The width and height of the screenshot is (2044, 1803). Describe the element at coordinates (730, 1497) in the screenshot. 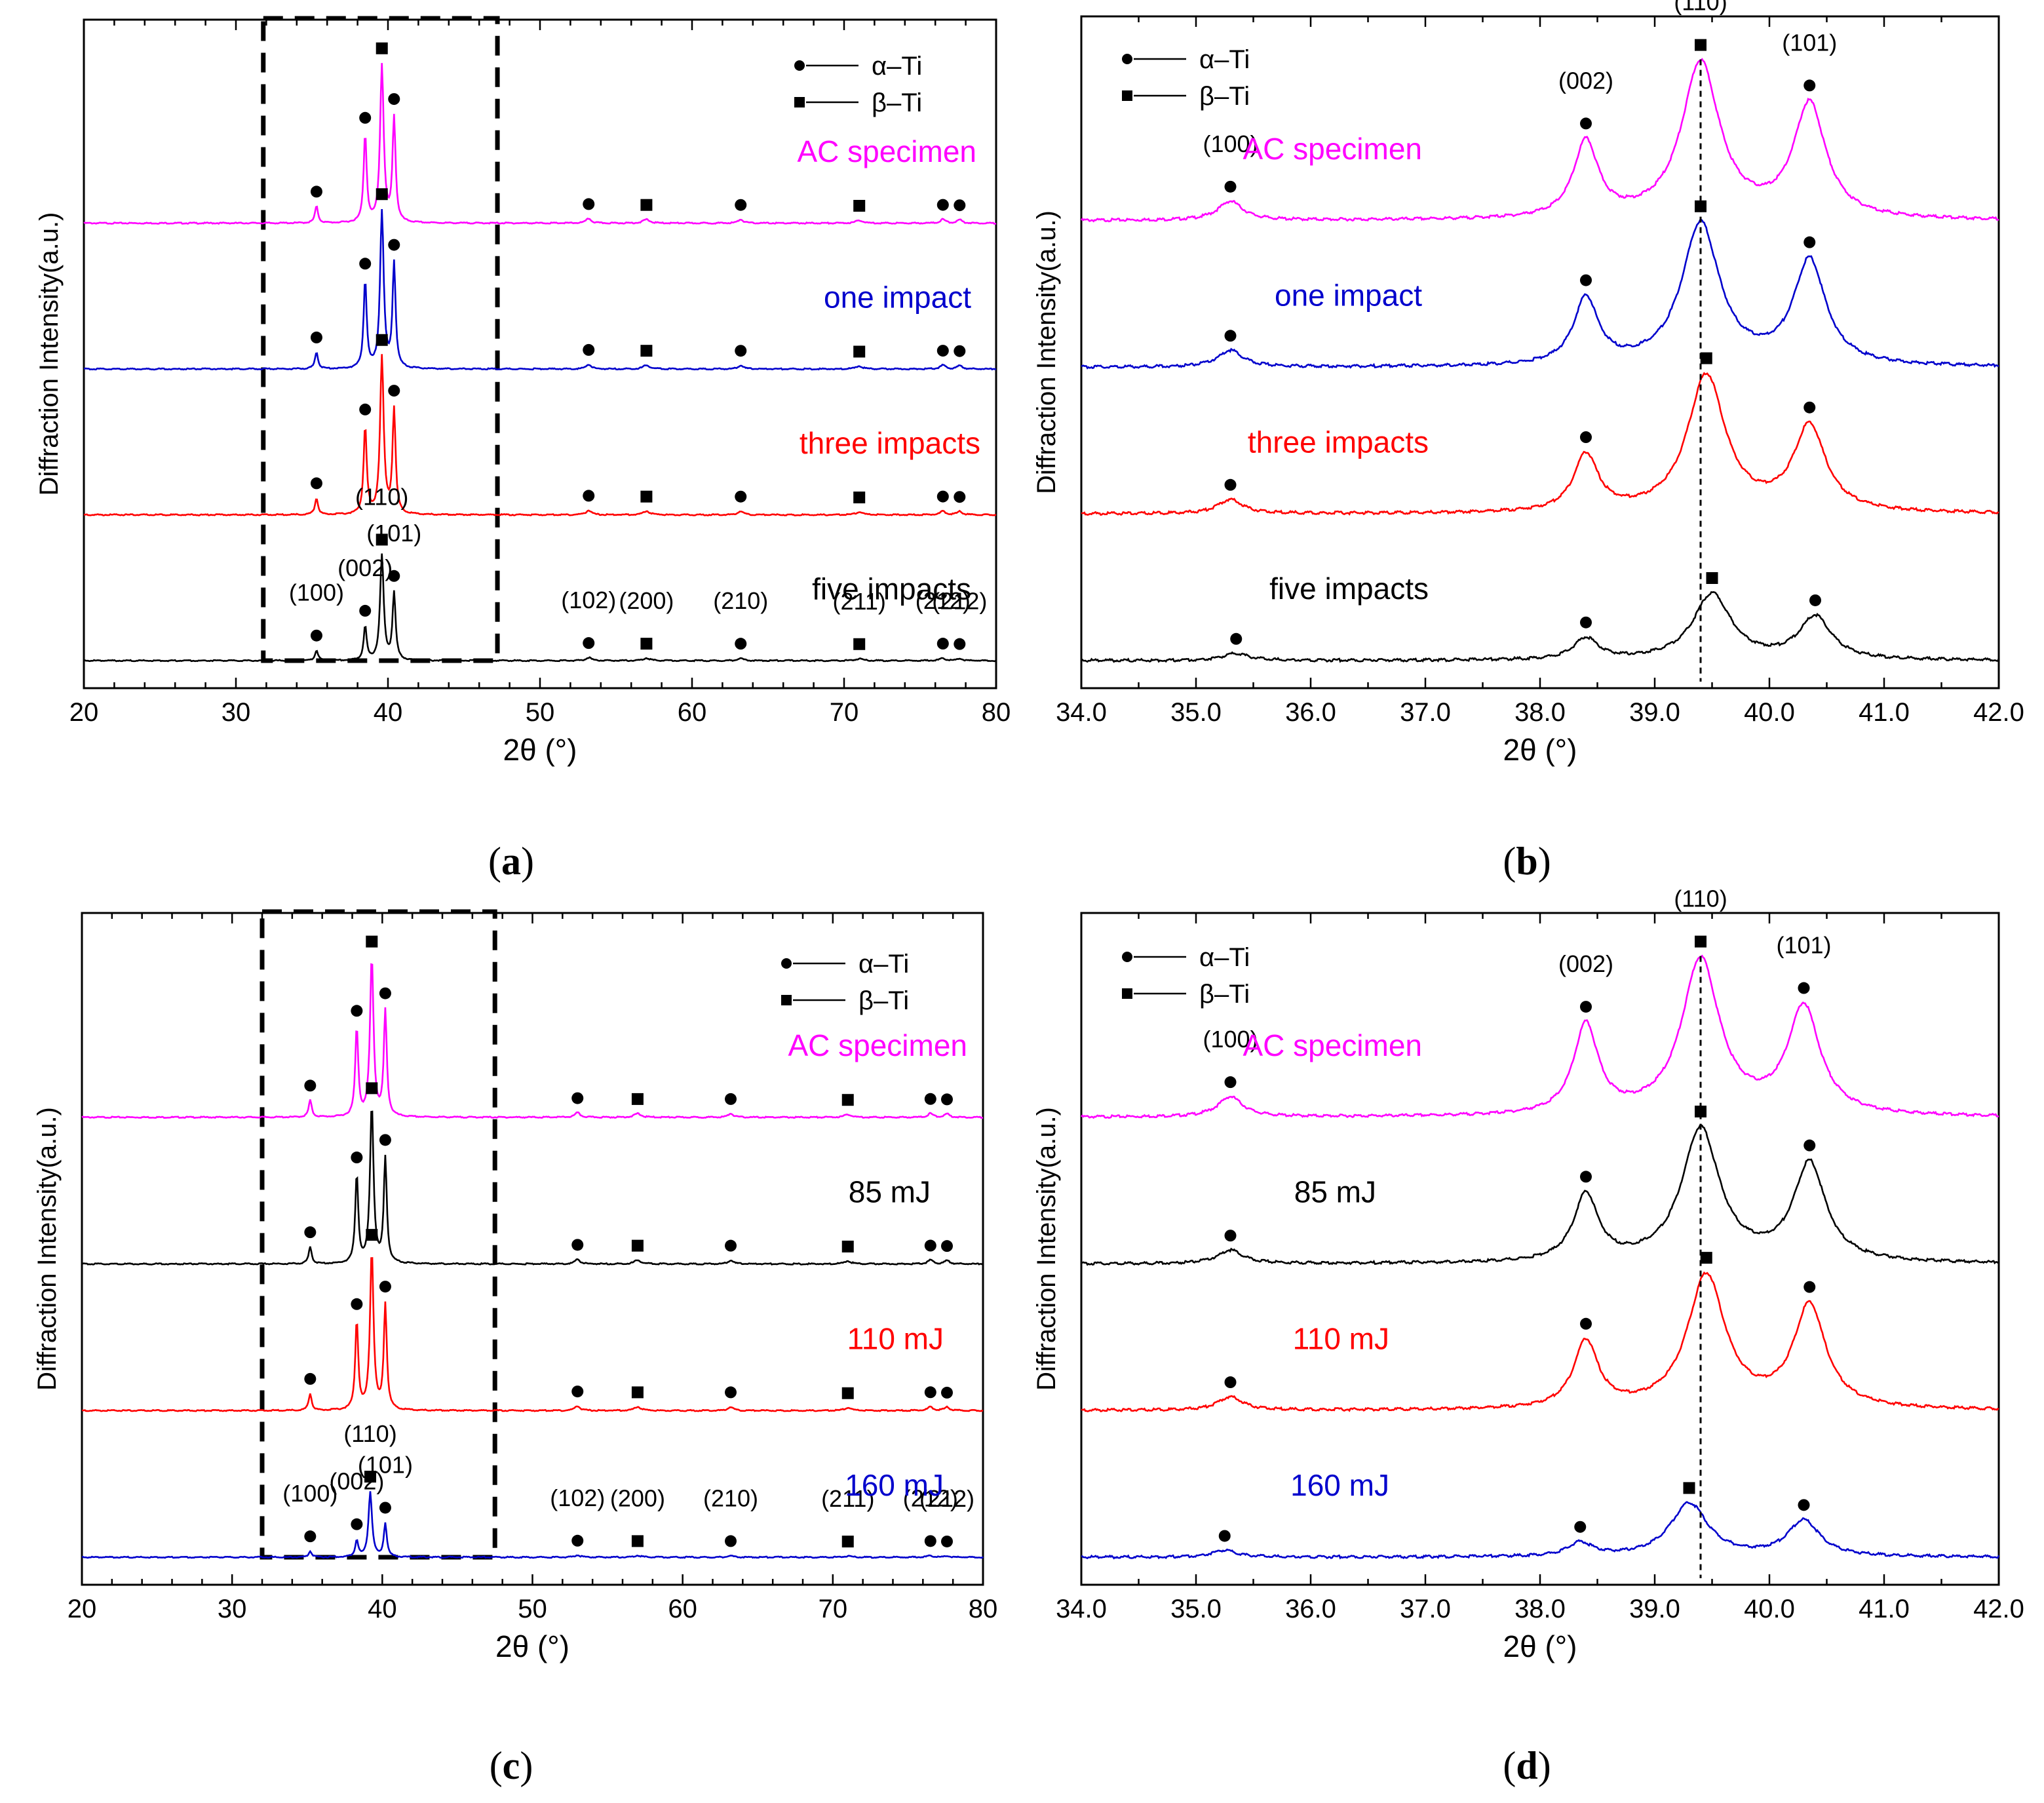

I see `hkl-label: (210)` at that location.